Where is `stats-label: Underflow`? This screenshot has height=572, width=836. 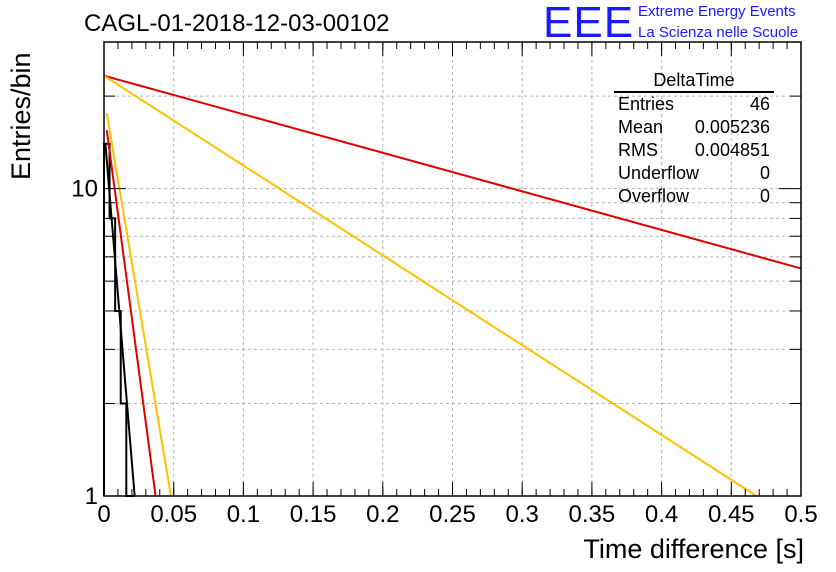 stats-label: Underflow is located at coordinates (659, 173).